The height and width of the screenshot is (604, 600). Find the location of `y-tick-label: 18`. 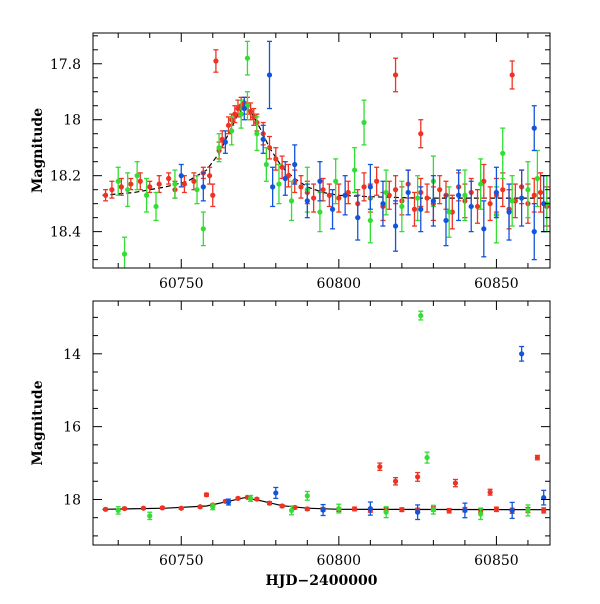

y-tick-label: 18 is located at coordinates (72, 121).